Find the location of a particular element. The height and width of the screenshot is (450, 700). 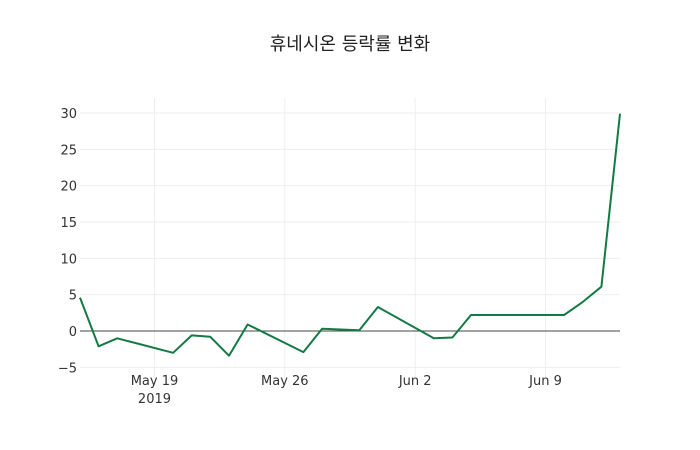

y-tick-label: 5 is located at coordinates (73, 296).